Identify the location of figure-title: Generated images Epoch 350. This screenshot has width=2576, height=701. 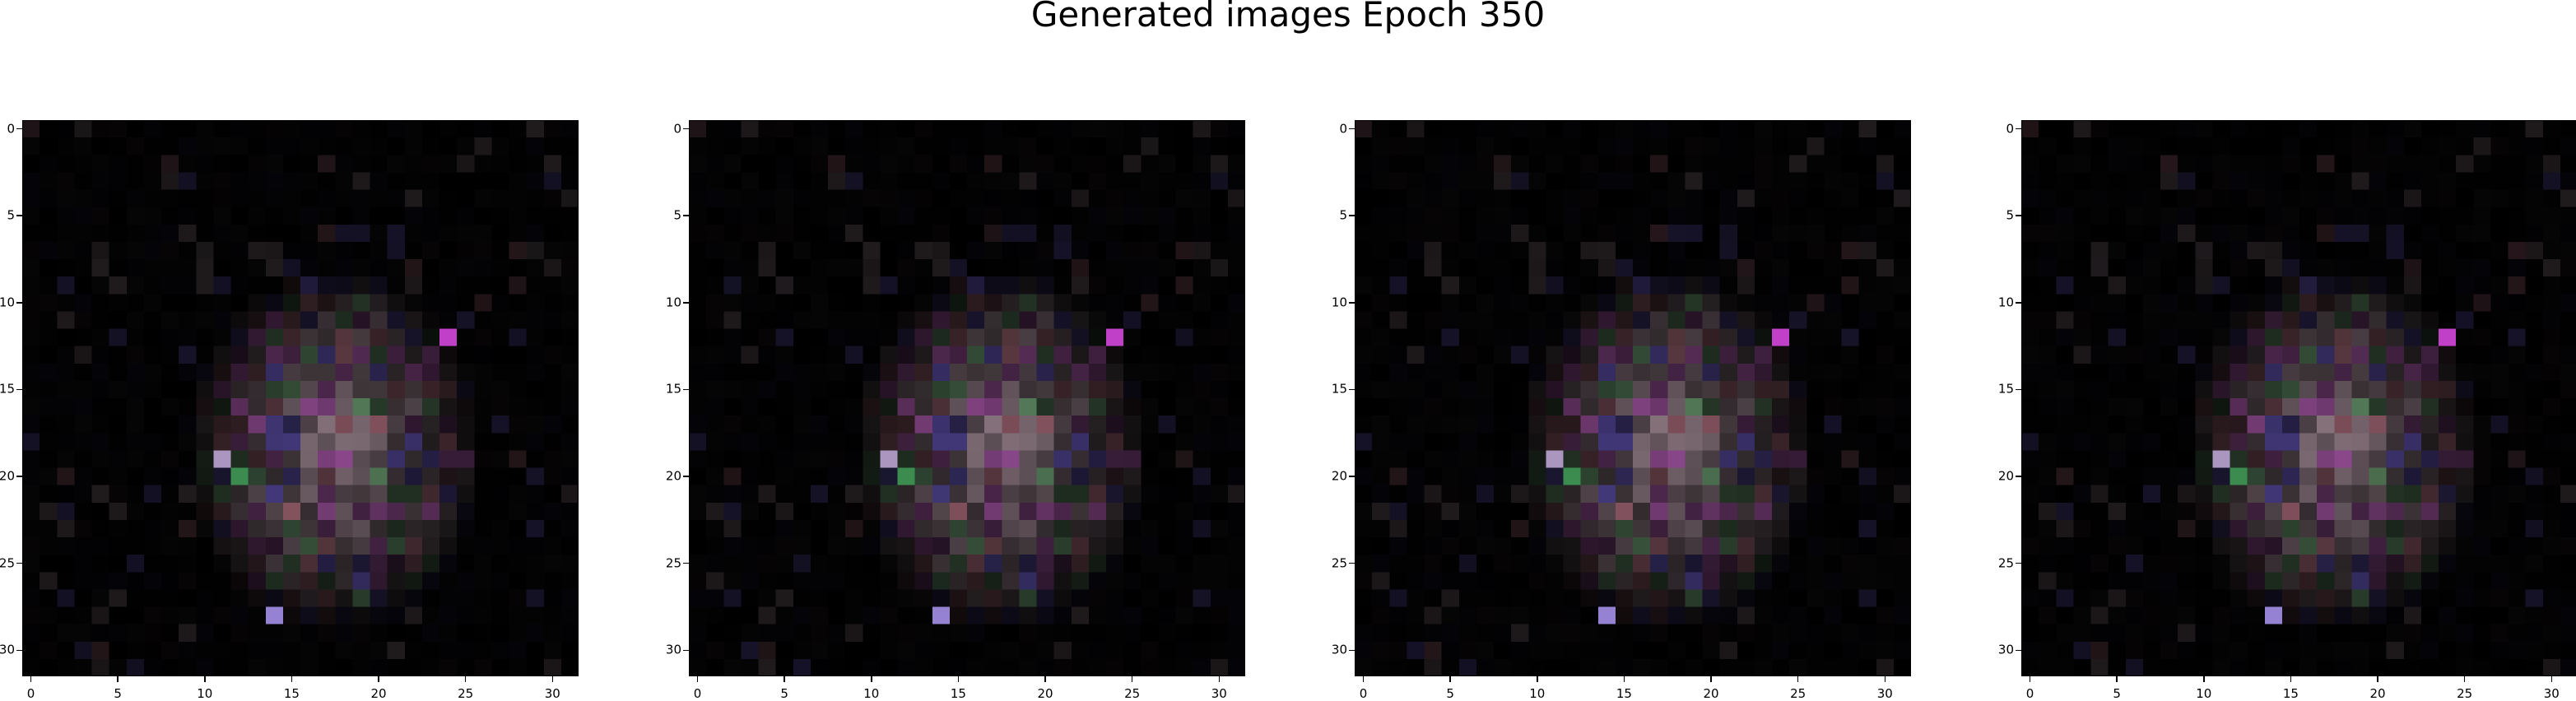
(1288, 17).